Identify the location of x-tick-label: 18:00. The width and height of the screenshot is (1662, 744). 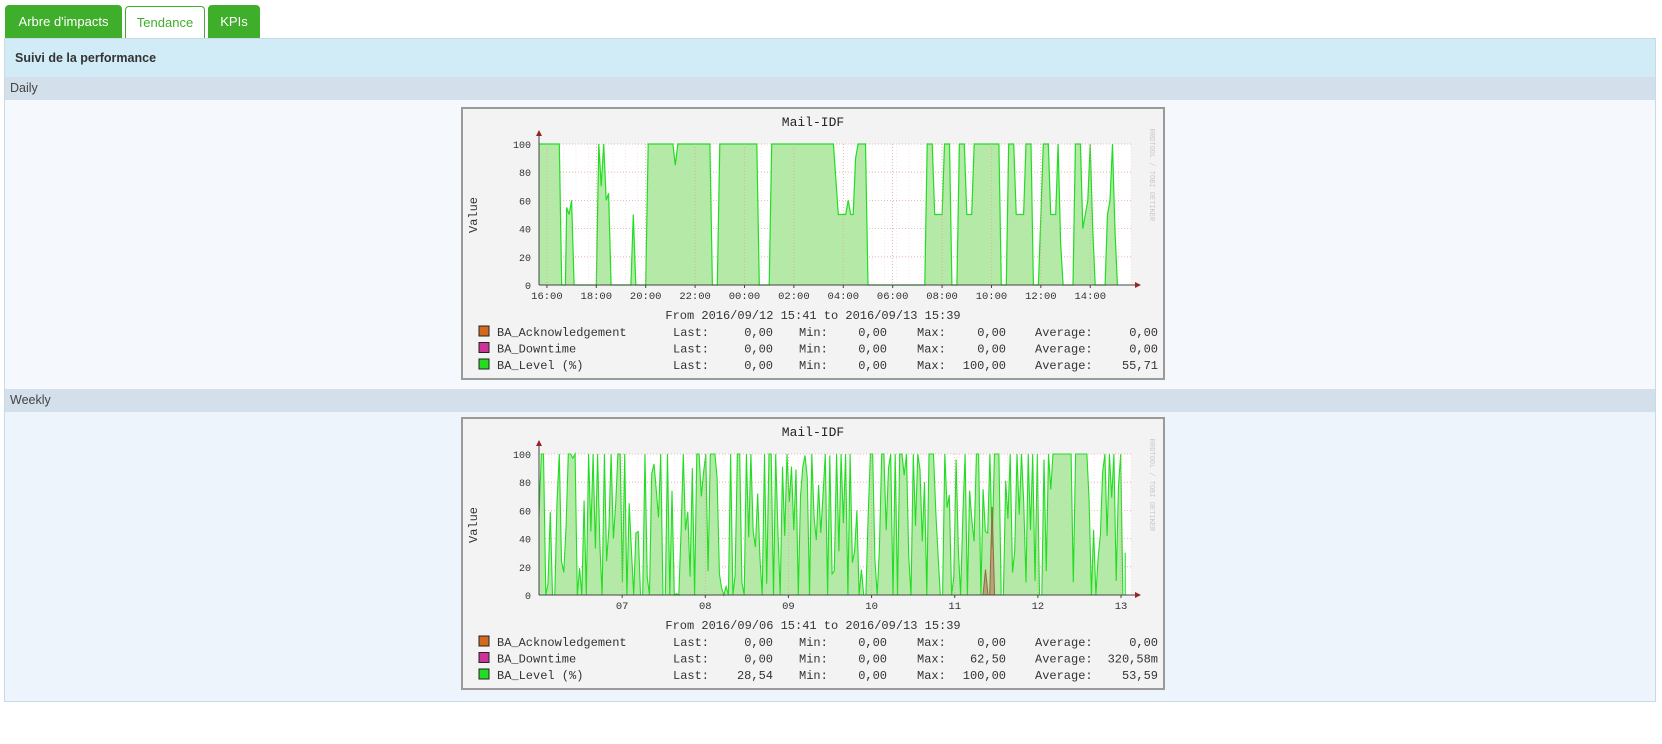
(597, 297).